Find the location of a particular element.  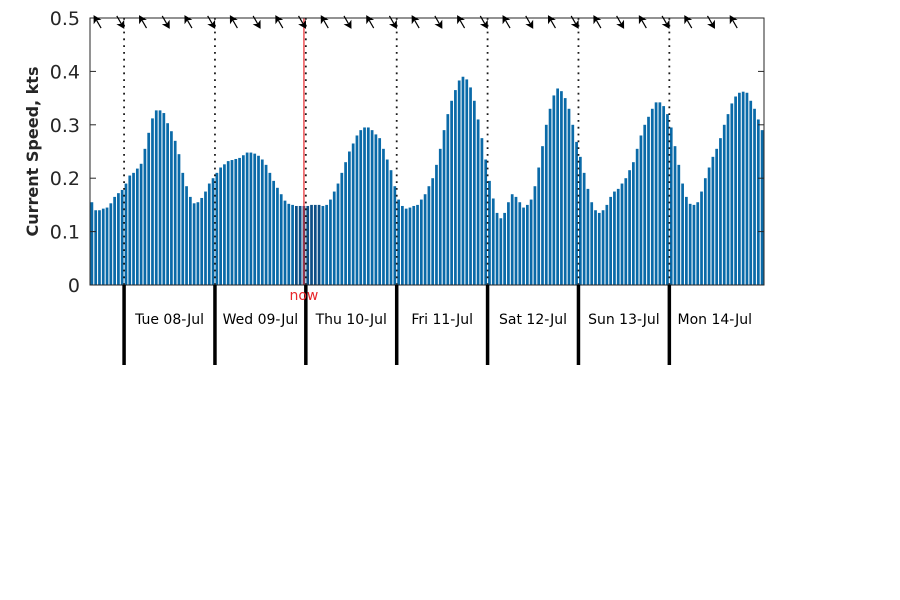

day-label: Tue 08-Jul is located at coordinates (169, 320).